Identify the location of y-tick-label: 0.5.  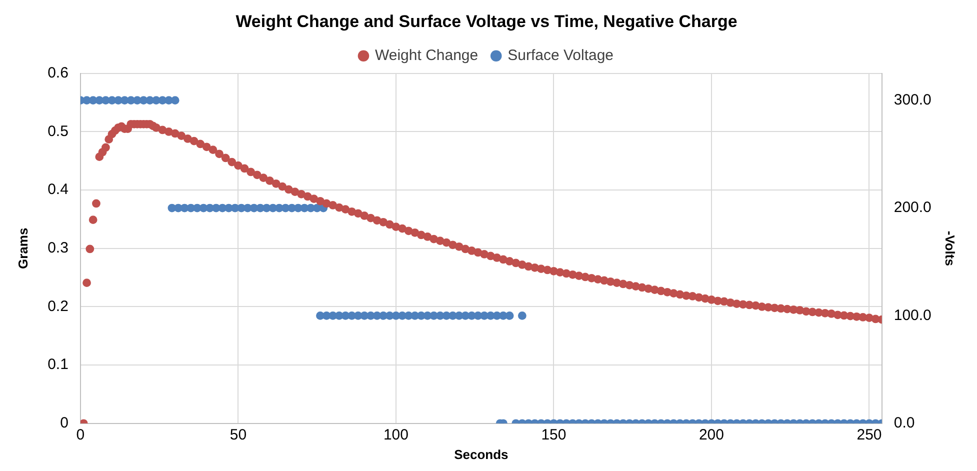
(58, 131).